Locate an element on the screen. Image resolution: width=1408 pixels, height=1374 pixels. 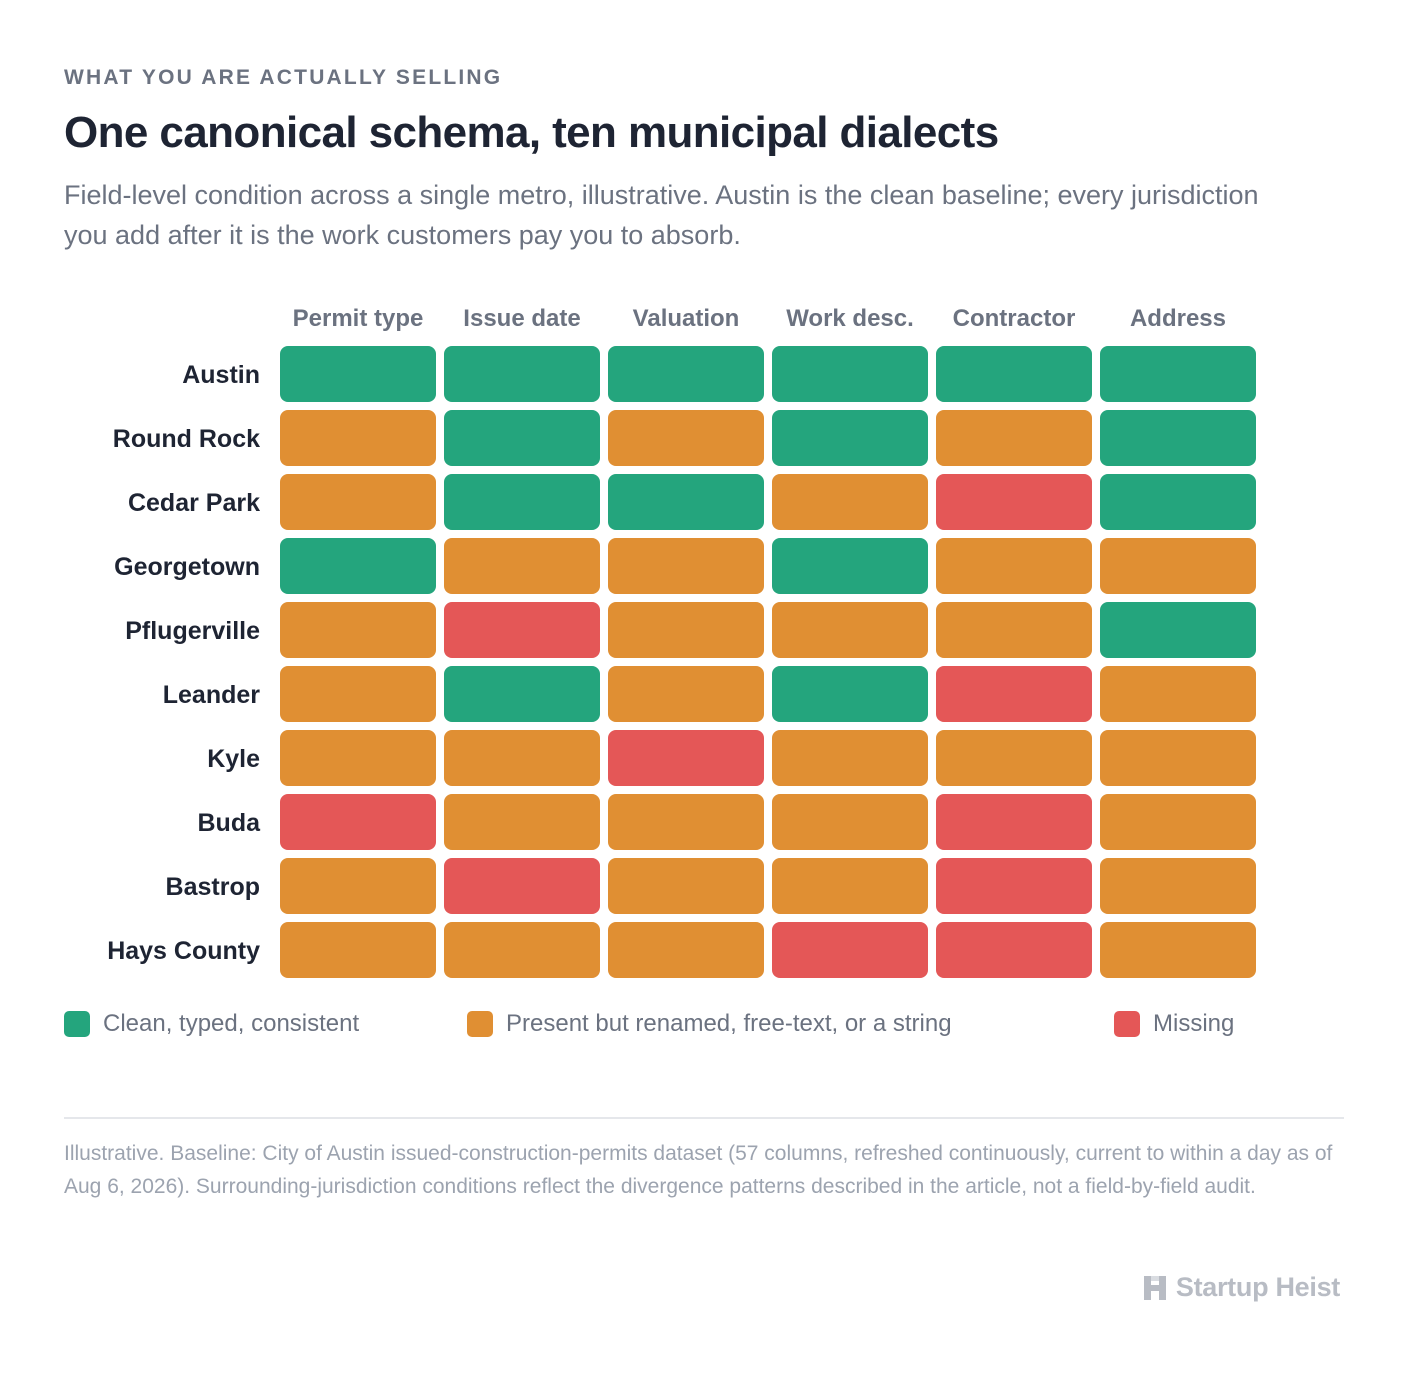
row-label-cedar-park: Cedar Park is located at coordinates (194, 503).